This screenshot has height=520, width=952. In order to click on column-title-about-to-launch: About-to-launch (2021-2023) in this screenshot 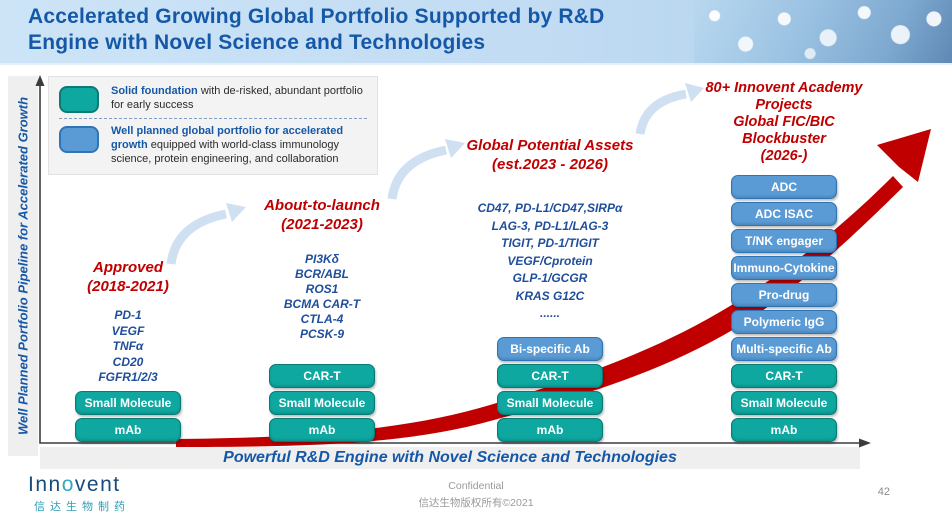, I will do `click(322, 215)`.